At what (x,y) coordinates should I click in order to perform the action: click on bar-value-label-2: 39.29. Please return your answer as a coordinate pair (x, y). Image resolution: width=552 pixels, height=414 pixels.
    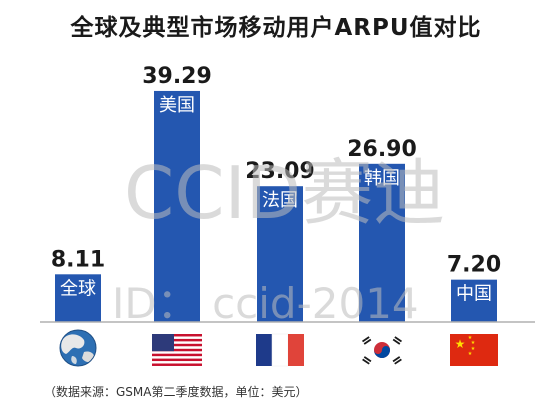
    Looking at the image, I should click on (177, 76).